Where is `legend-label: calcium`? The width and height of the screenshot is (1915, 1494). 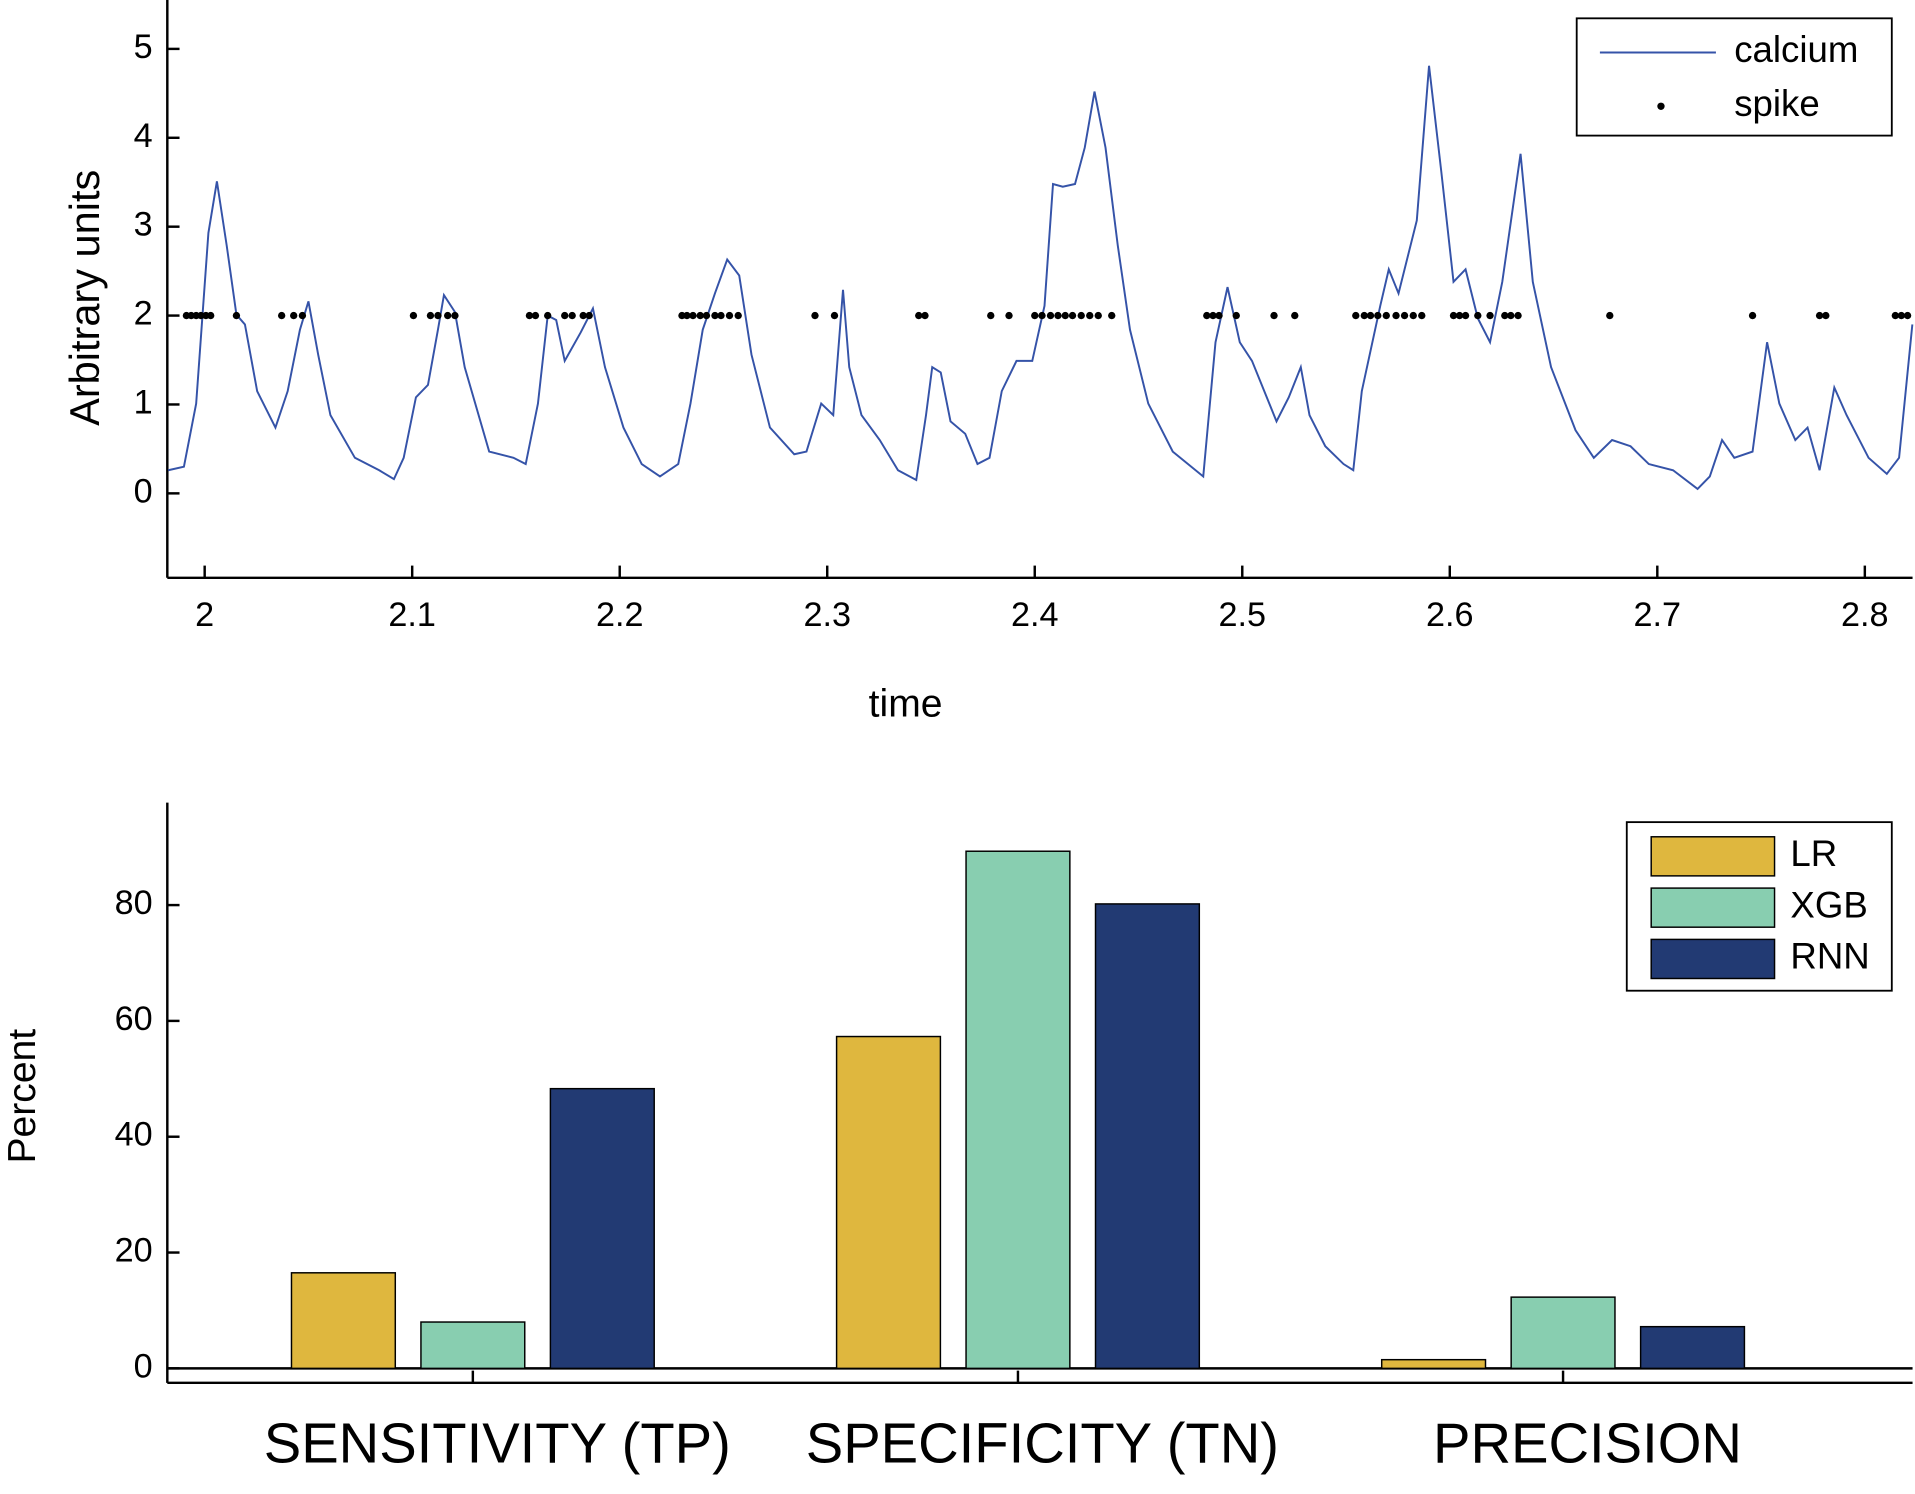 legend-label: calcium is located at coordinates (1796, 49).